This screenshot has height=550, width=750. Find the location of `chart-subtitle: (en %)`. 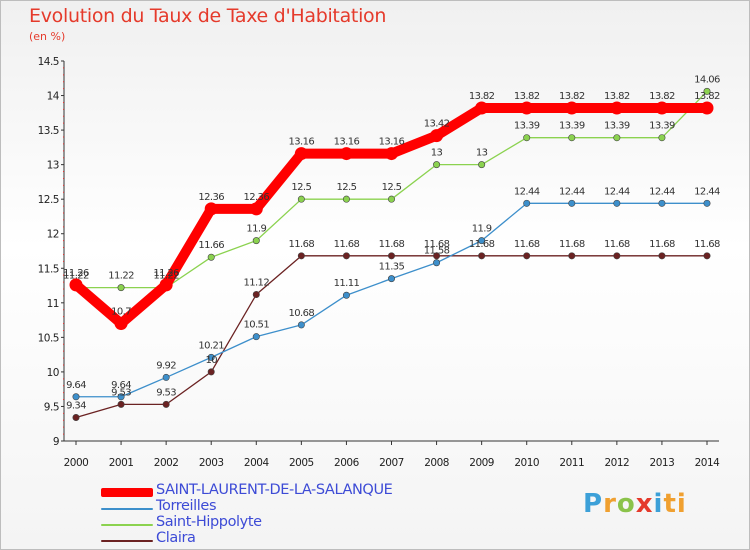

chart-subtitle: (en %) is located at coordinates (47, 36).